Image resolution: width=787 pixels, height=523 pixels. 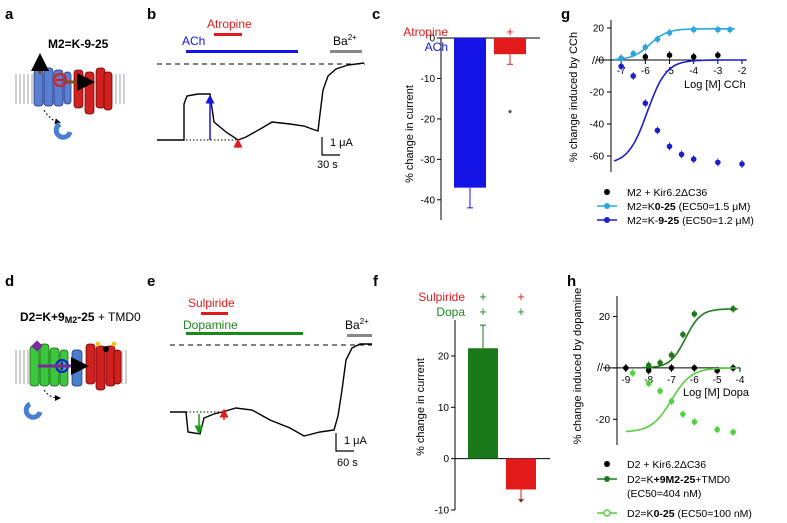 What do you see at coordinates (595, 61) in the screenshot?
I see `panel-g-axis-break: //` at bounding box center [595, 61].